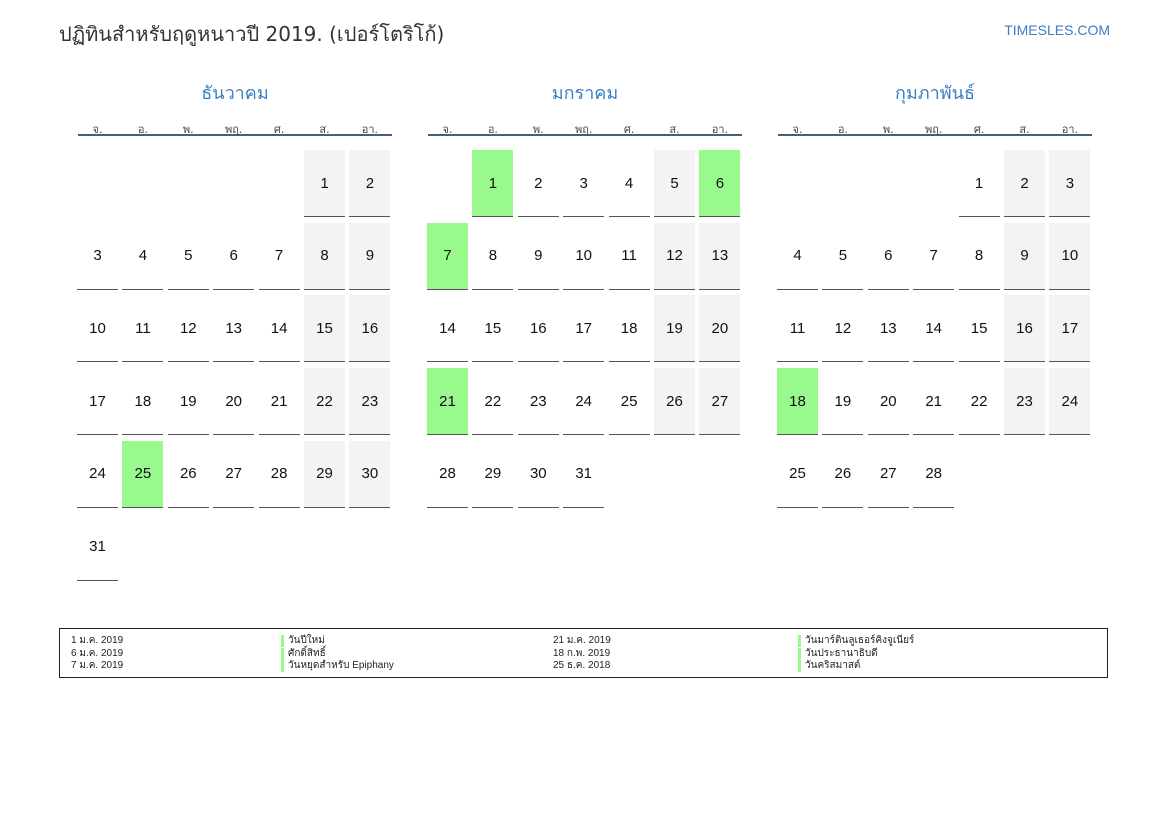  Describe the element at coordinates (797, 402) in the screenshot. I see `holiday-day-cell: 18` at that location.